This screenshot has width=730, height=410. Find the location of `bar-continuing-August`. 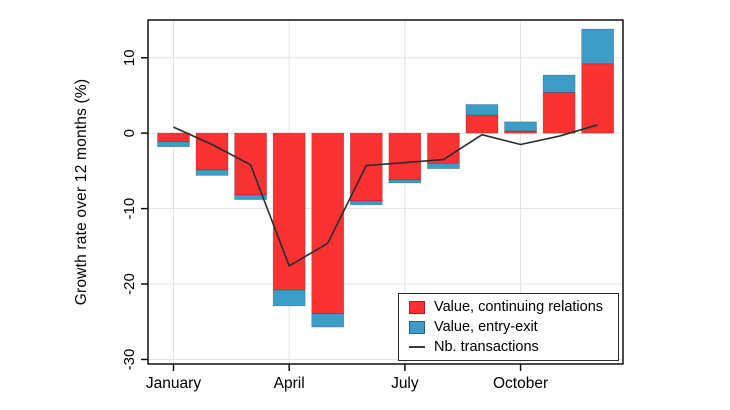

bar-continuing-August is located at coordinates (443, 148).